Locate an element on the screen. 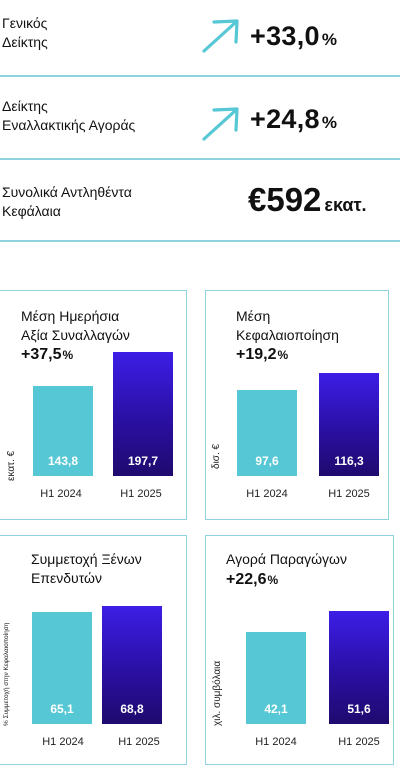 The width and height of the screenshot is (400, 770). chart-bar-h1-2025: 51,6 is located at coordinates (359, 667).